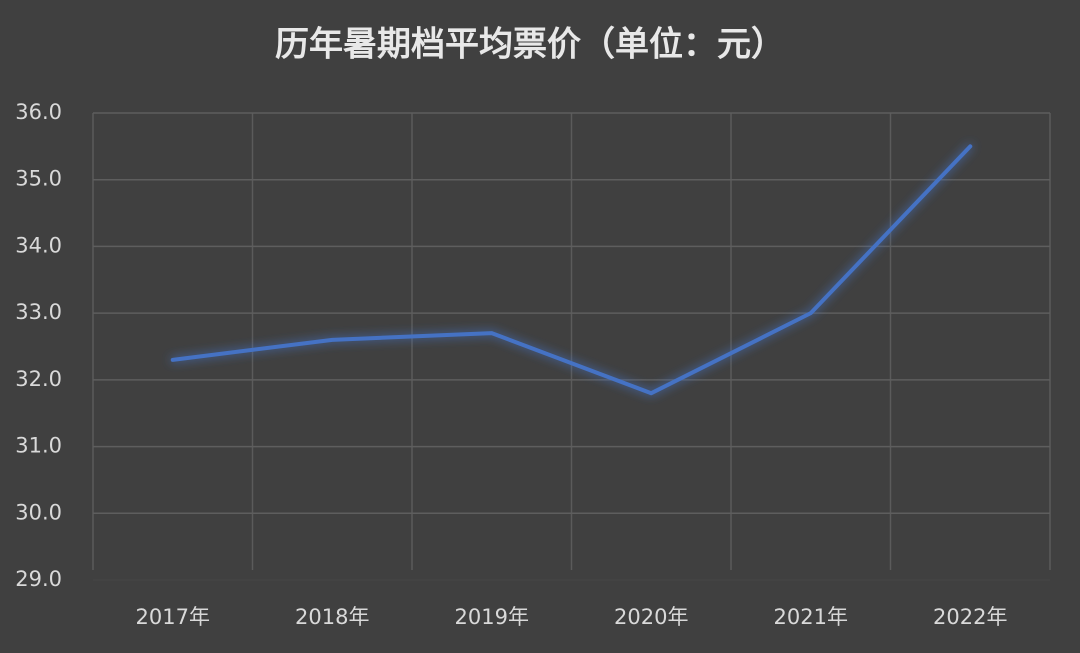  What do you see at coordinates (332, 617) in the screenshot?
I see `x-tick-label: 2018年` at bounding box center [332, 617].